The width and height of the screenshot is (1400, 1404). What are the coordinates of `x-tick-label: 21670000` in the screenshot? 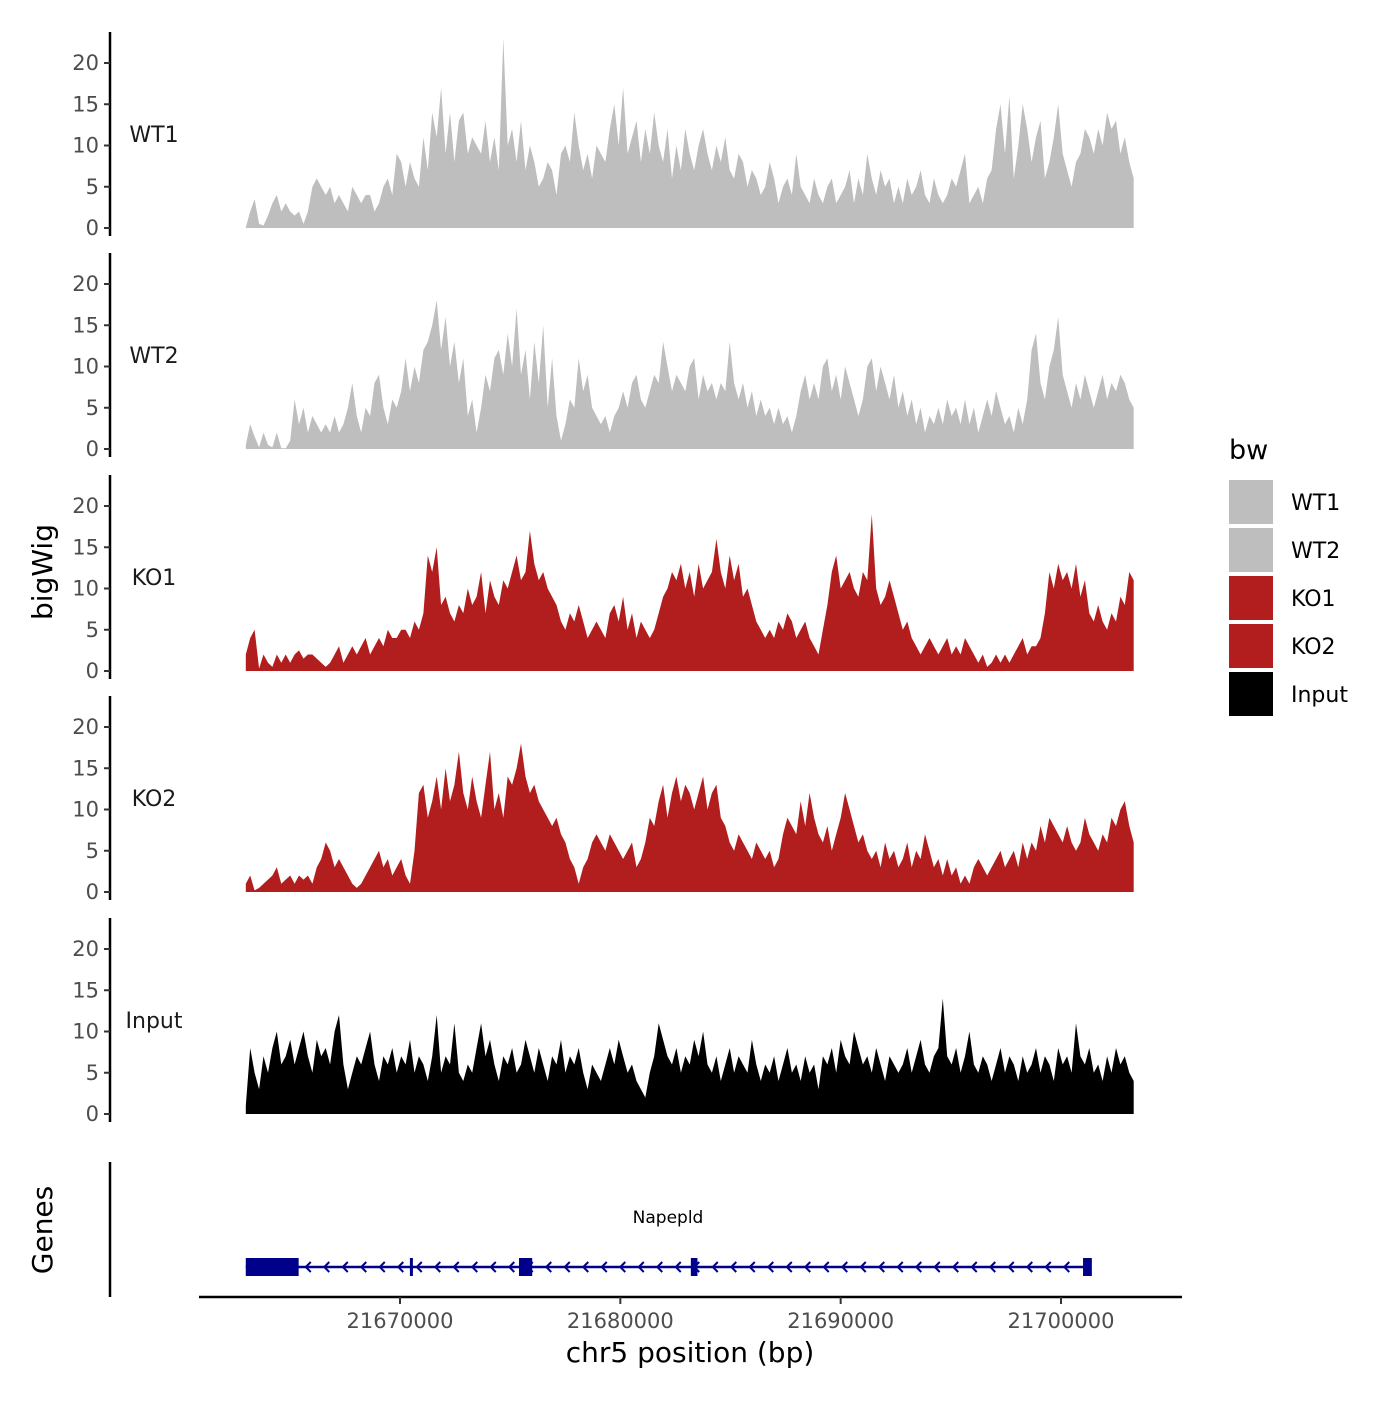 It's located at (400, 1321).